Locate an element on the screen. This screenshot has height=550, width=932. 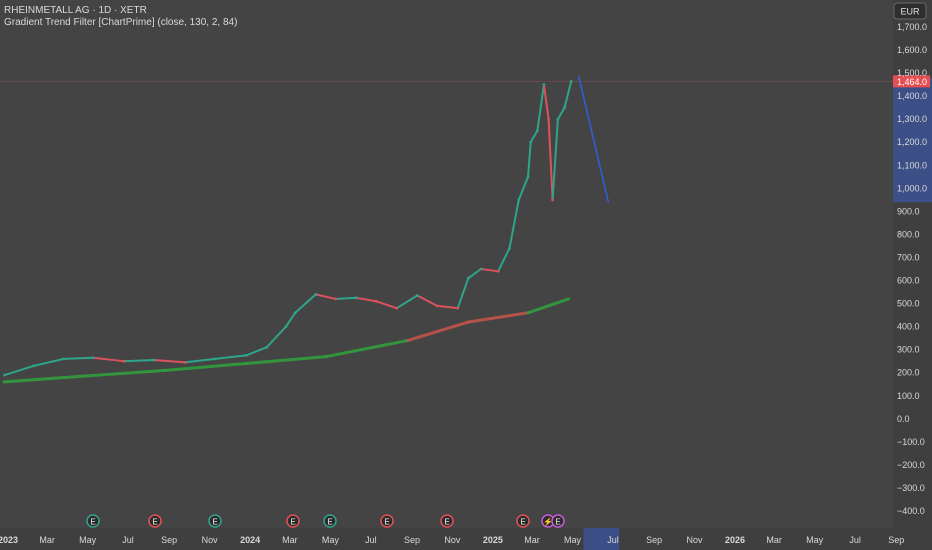
price-axis-highlight is located at coordinates (912, 140).